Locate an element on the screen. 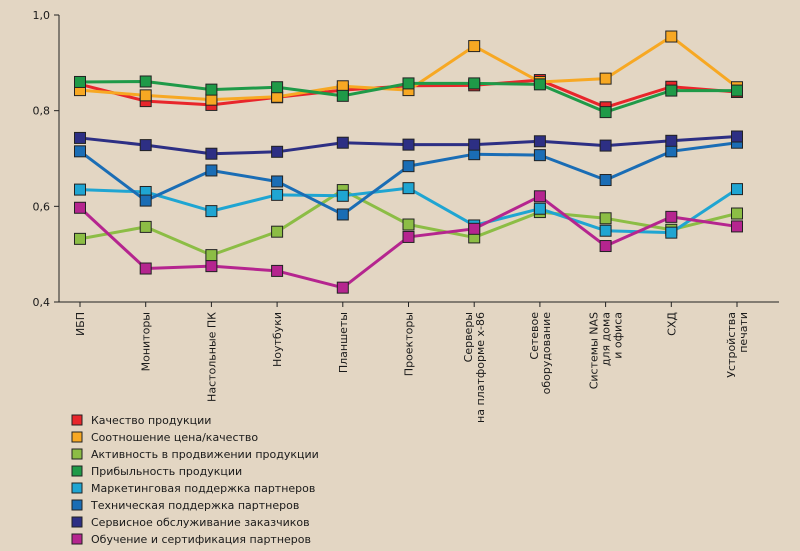  x-tick-label: СХД is located at coordinates (671, 324).